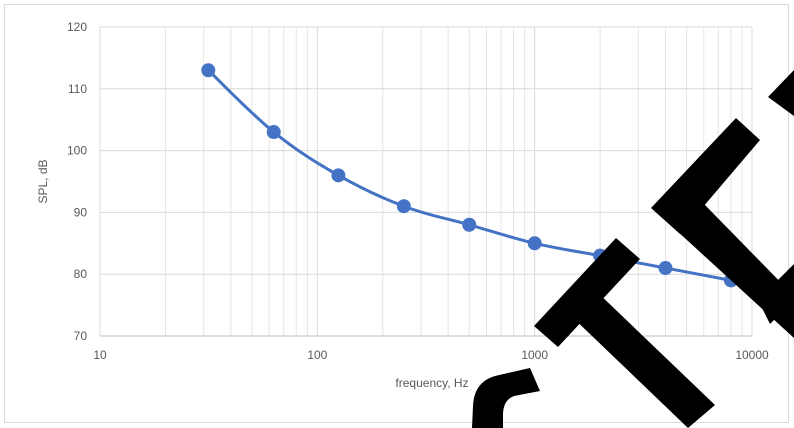  I want to click on y-tick-label: 100, so click(77, 151).